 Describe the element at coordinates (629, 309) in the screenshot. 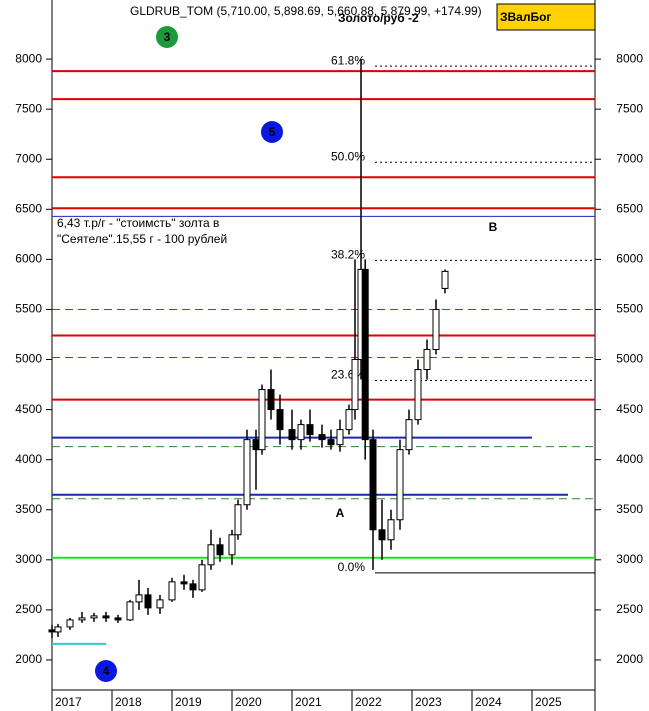

I see `y-tick-label-right: 5500` at that location.